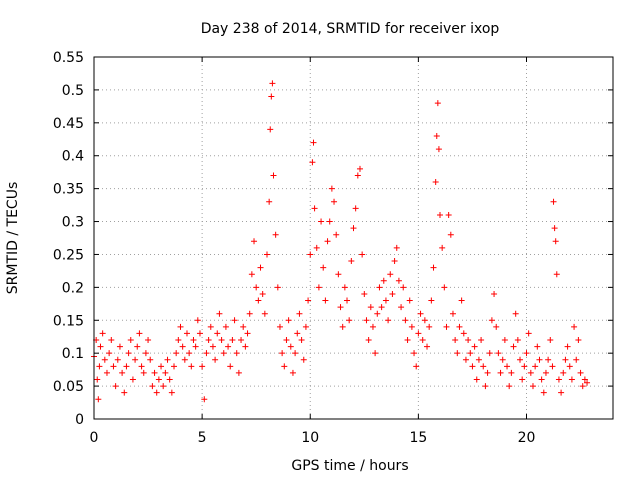 The width and height of the screenshot is (640, 480). I want to click on y-tick-label: 0.1, so click(73, 354).